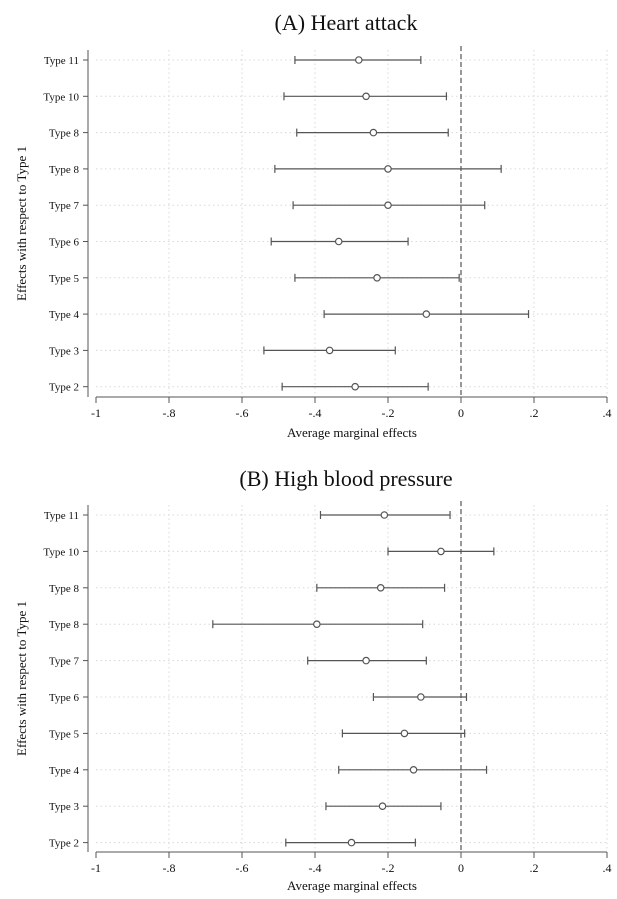 The height and width of the screenshot is (899, 617). What do you see at coordinates (346, 22) in the screenshot?
I see `panel-title: (A) Heart attack` at bounding box center [346, 22].